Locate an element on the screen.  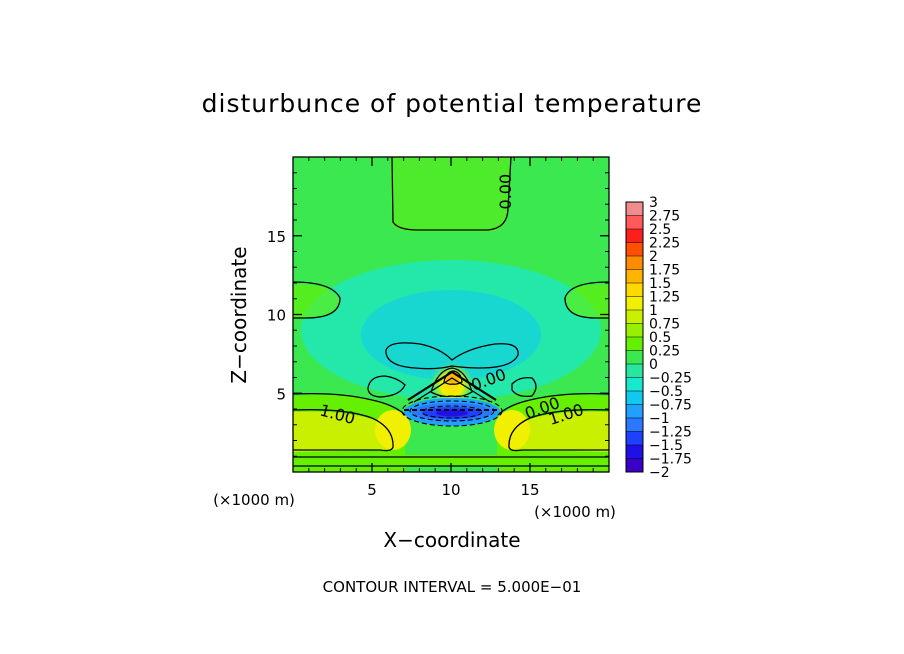
colorbar-level-3: 2.25 is located at coordinates (664, 244).